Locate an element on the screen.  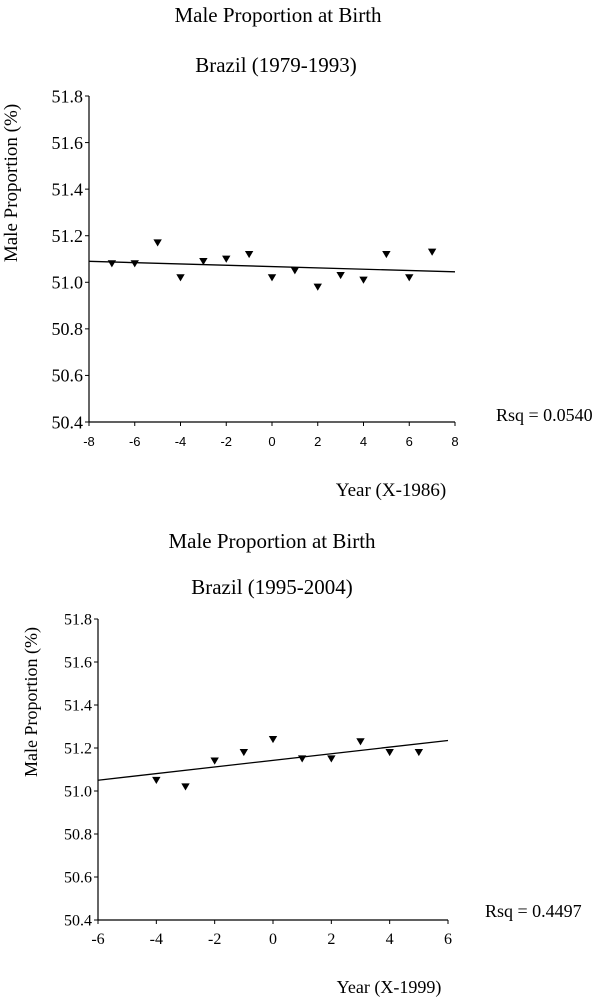
chart-2-ytick-label: 51.2 is located at coordinates (78, 749).